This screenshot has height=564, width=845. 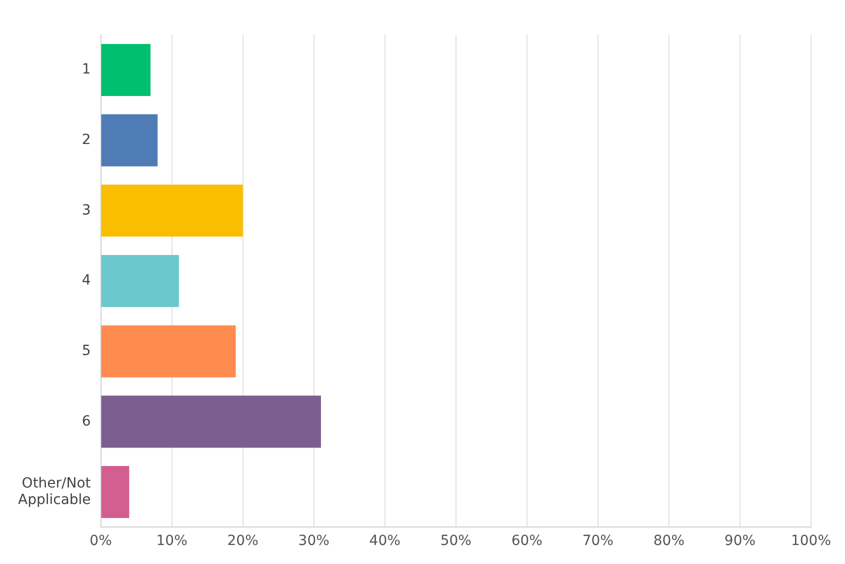 What do you see at coordinates (669, 541) in the screenshot?
I see `x-tick-label: 80%` at bounding box center [669, 541].